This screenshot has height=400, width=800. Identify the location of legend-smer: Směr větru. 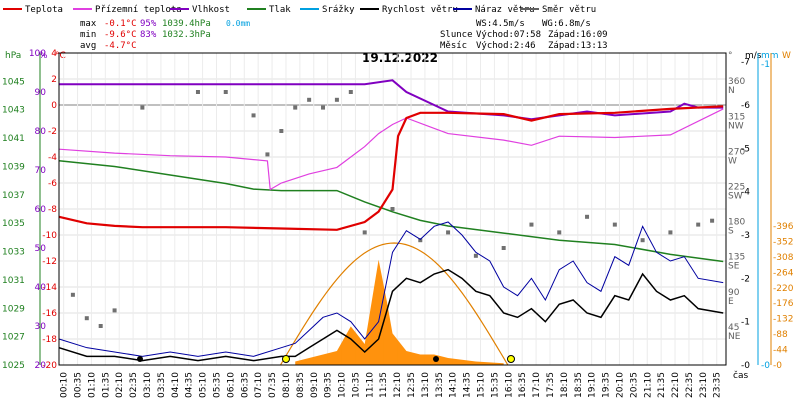
(569, 10).